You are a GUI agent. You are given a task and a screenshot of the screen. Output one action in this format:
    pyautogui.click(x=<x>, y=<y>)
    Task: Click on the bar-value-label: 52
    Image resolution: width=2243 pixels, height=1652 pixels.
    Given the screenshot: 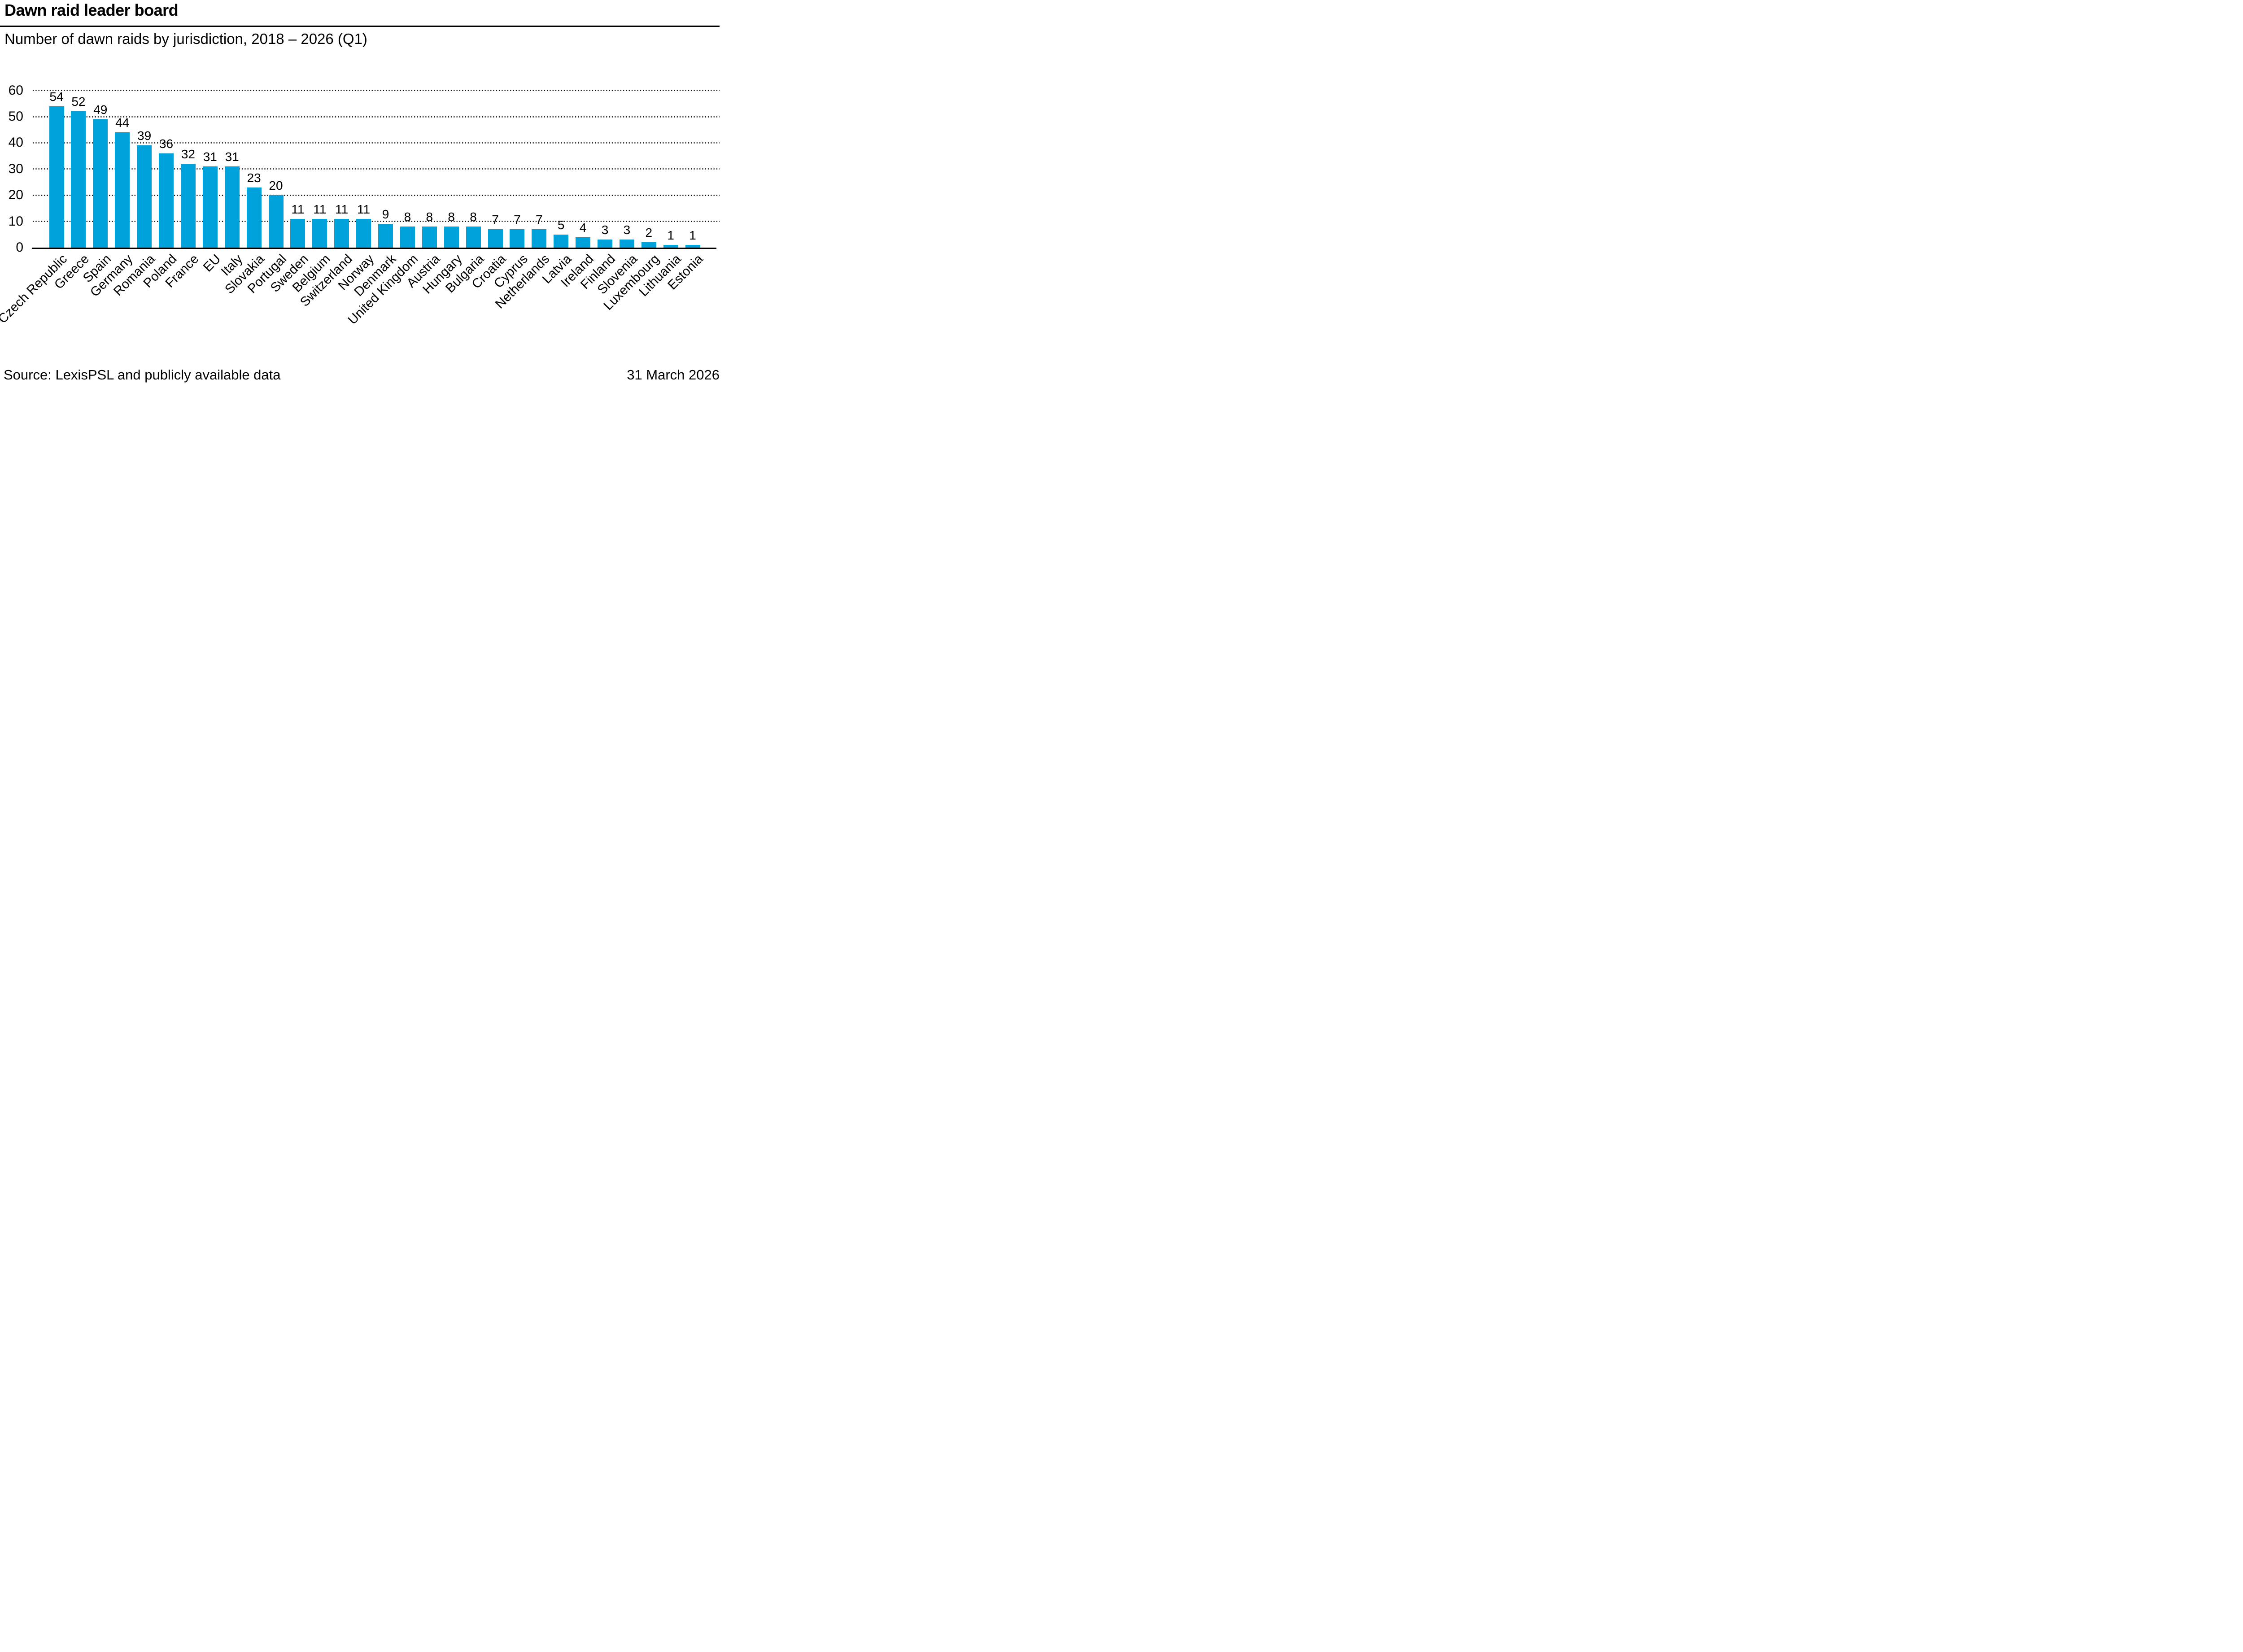 What is the action you would take?
    pyautogui.click(x=78, y=102)
    